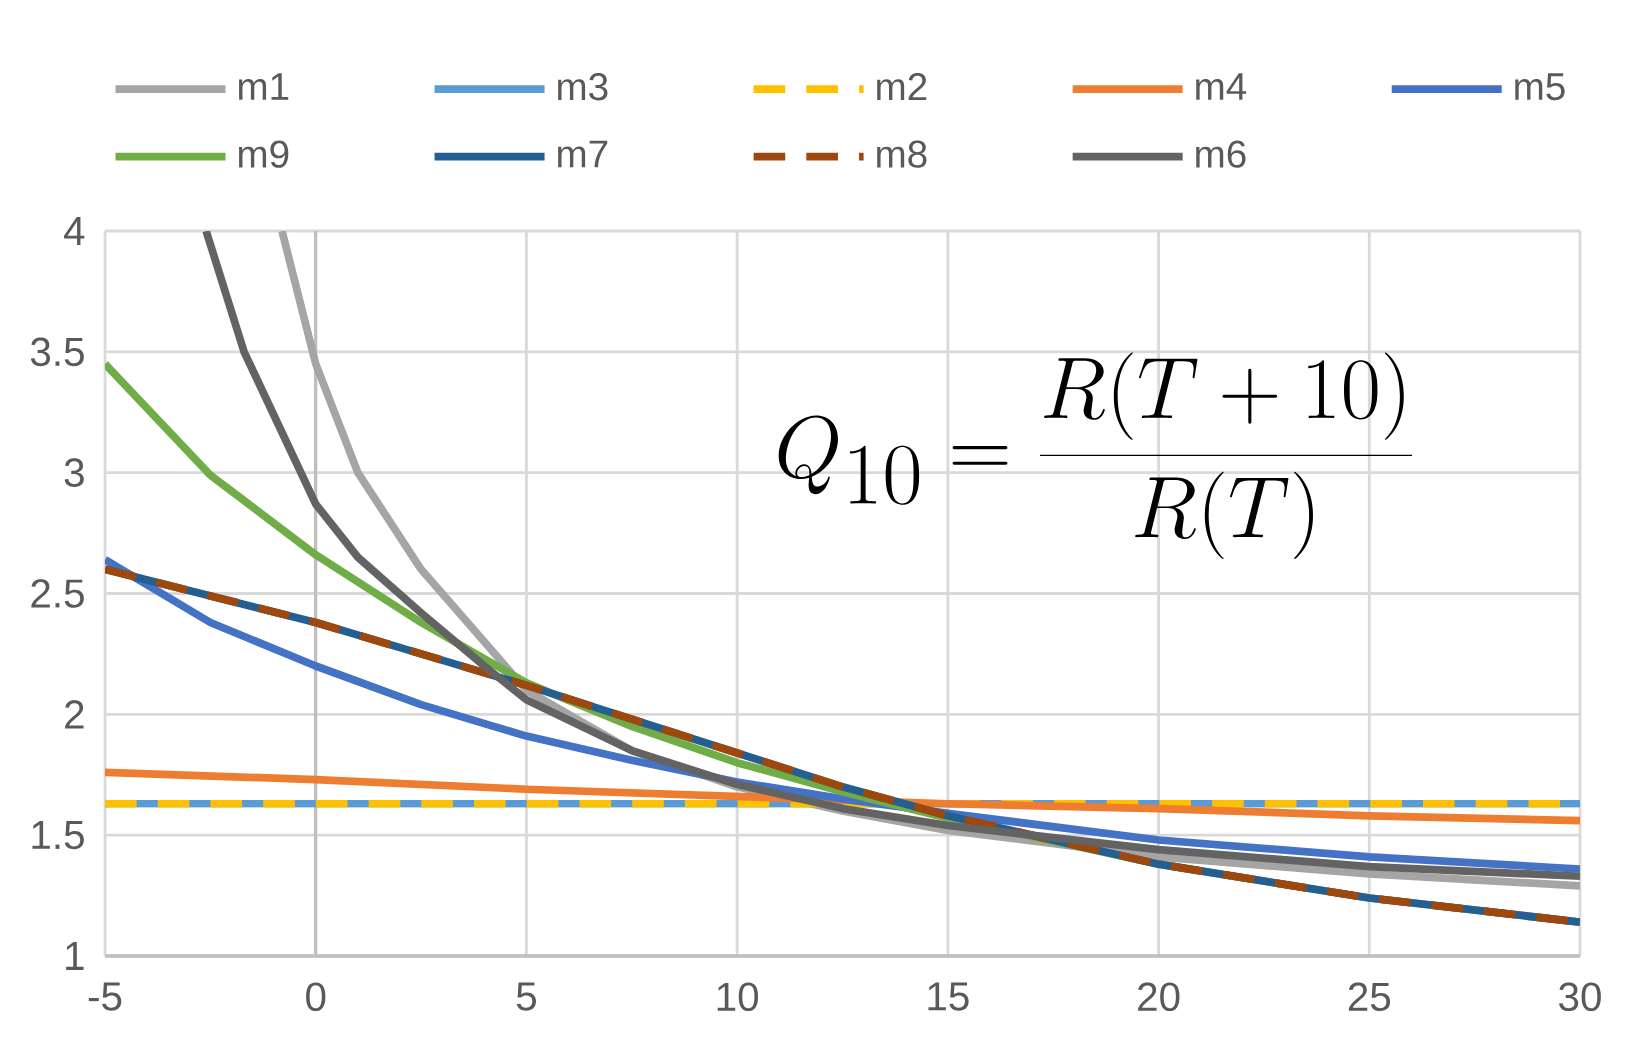  I want to click on y-tick-label: 2.5, so click(57, 593).